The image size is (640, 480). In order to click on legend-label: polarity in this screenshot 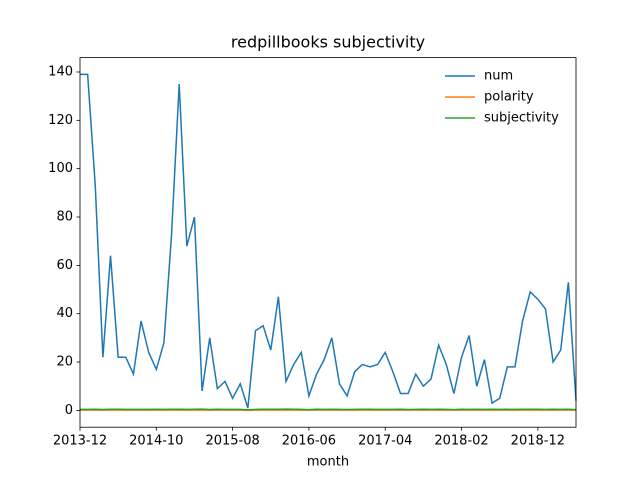, I will do `click(509, 97)`.